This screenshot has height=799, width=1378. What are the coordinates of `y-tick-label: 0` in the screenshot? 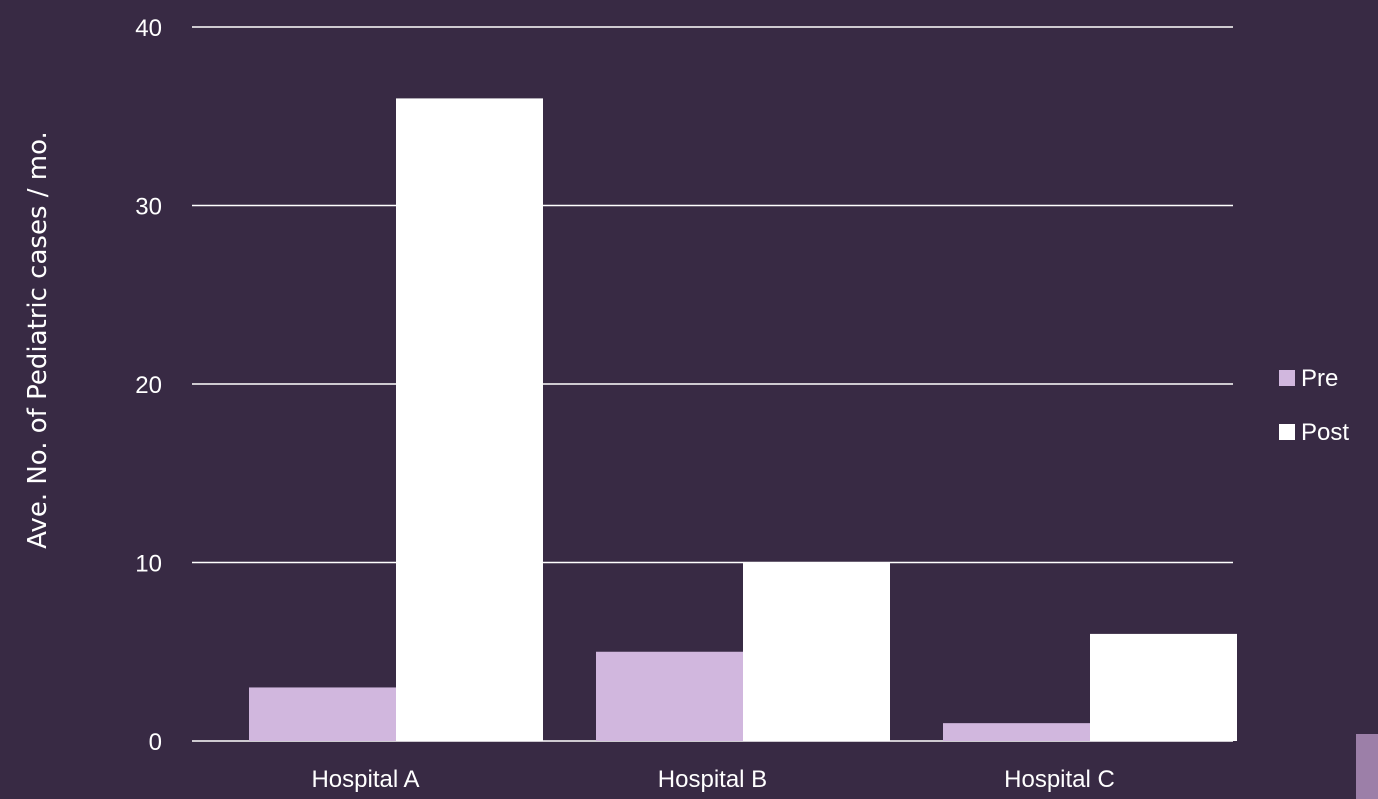 It's located at (155, 742).